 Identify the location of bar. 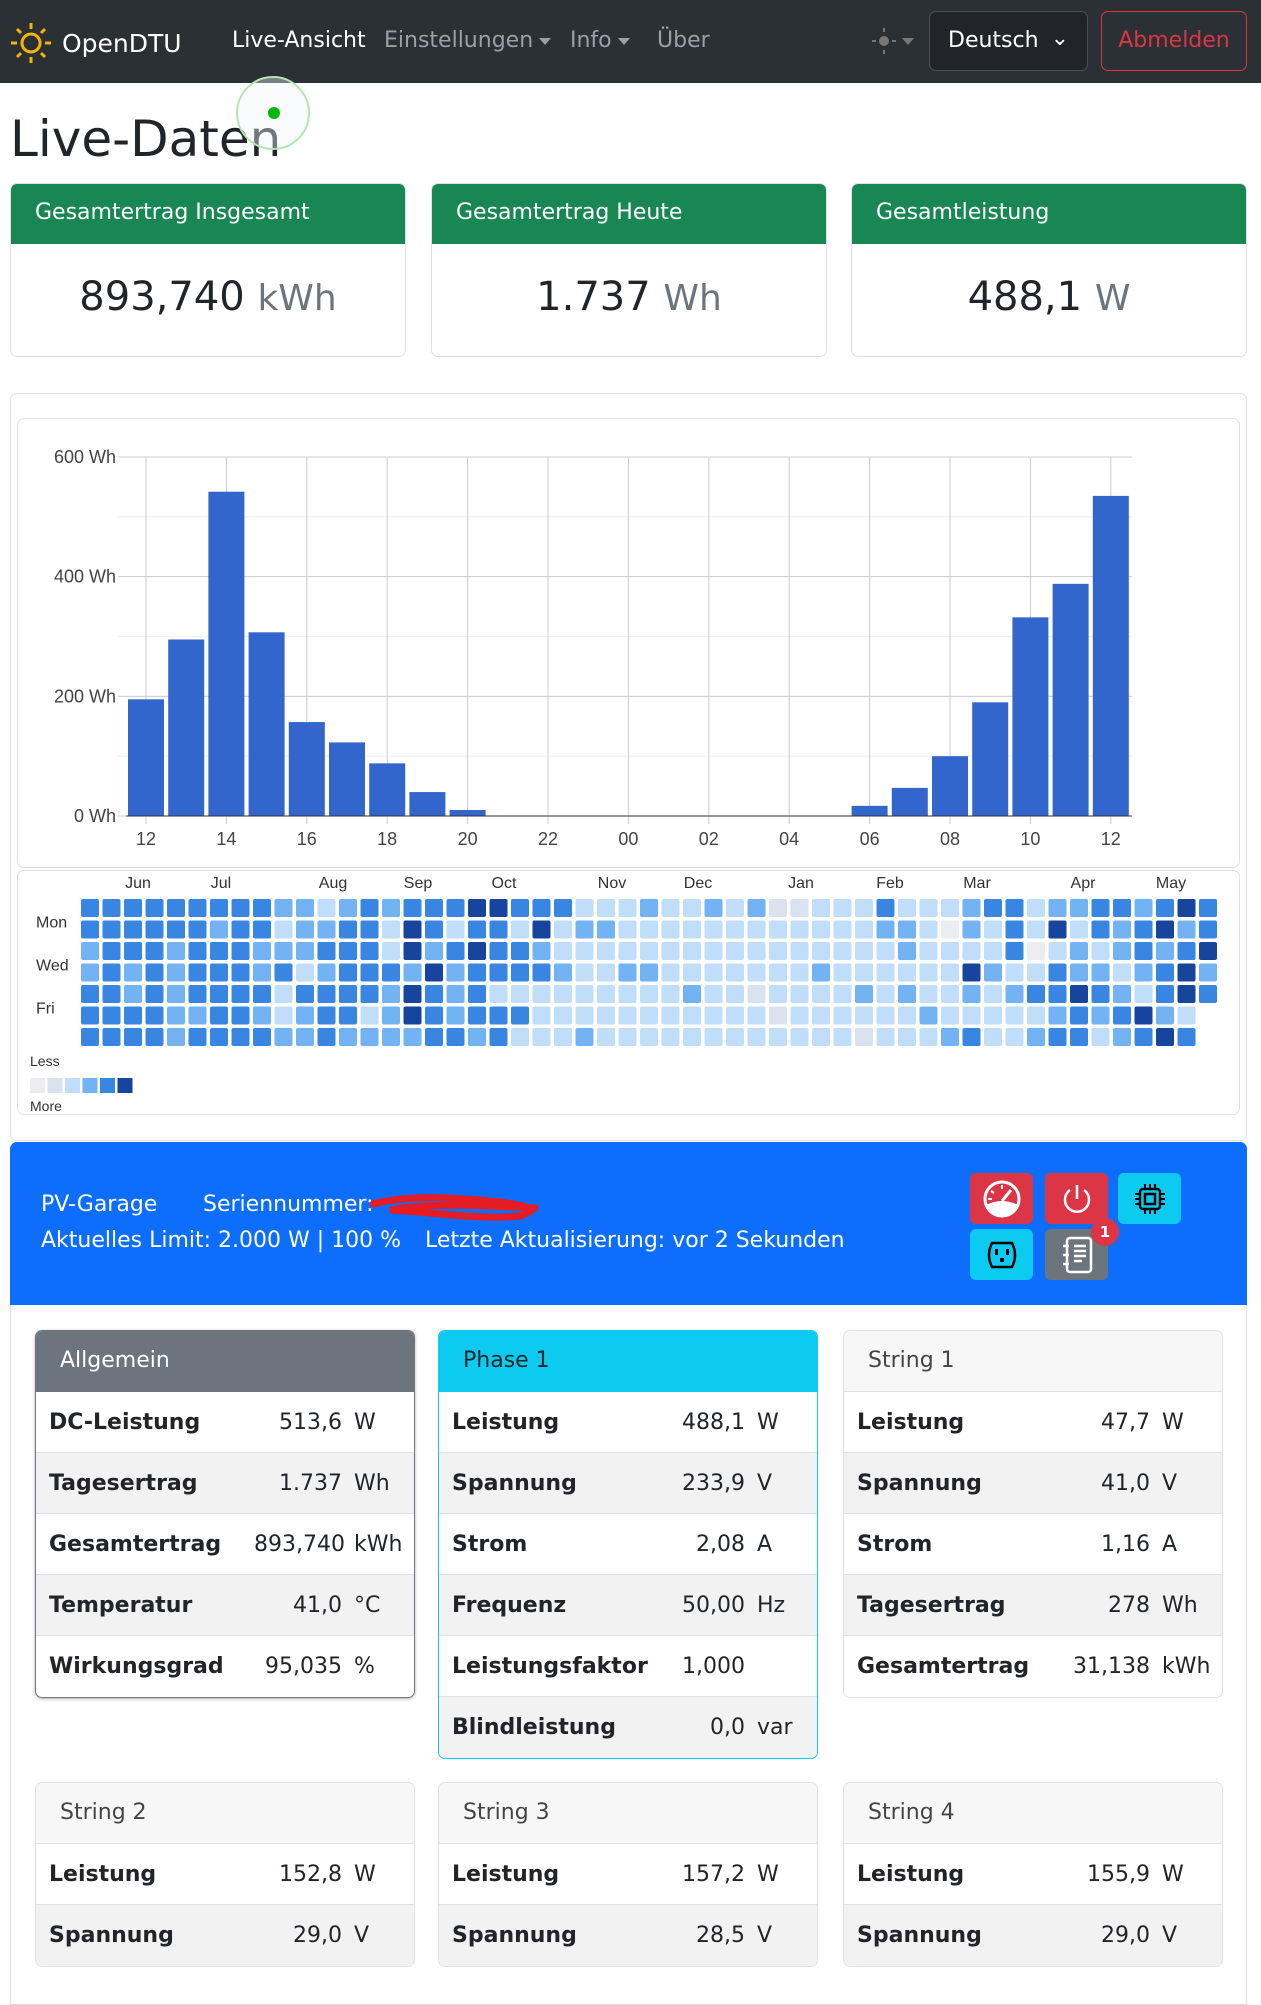
(1030, 716).